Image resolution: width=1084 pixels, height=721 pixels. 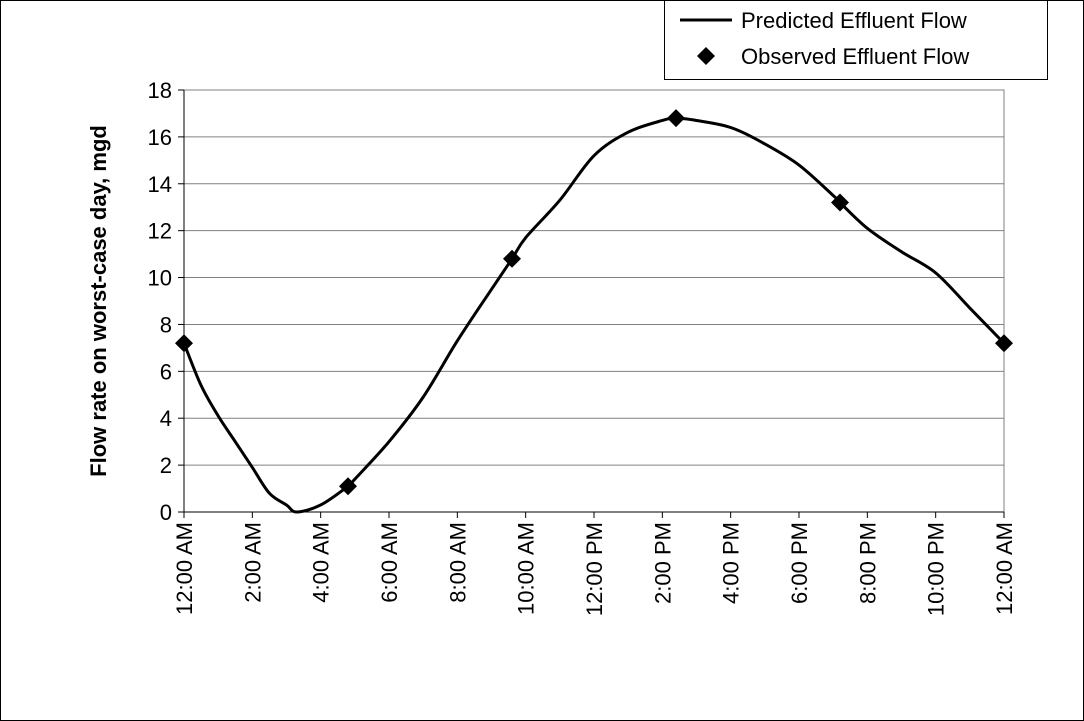 I want to click on y-tick-label: 14, so click(x=160, y=184).